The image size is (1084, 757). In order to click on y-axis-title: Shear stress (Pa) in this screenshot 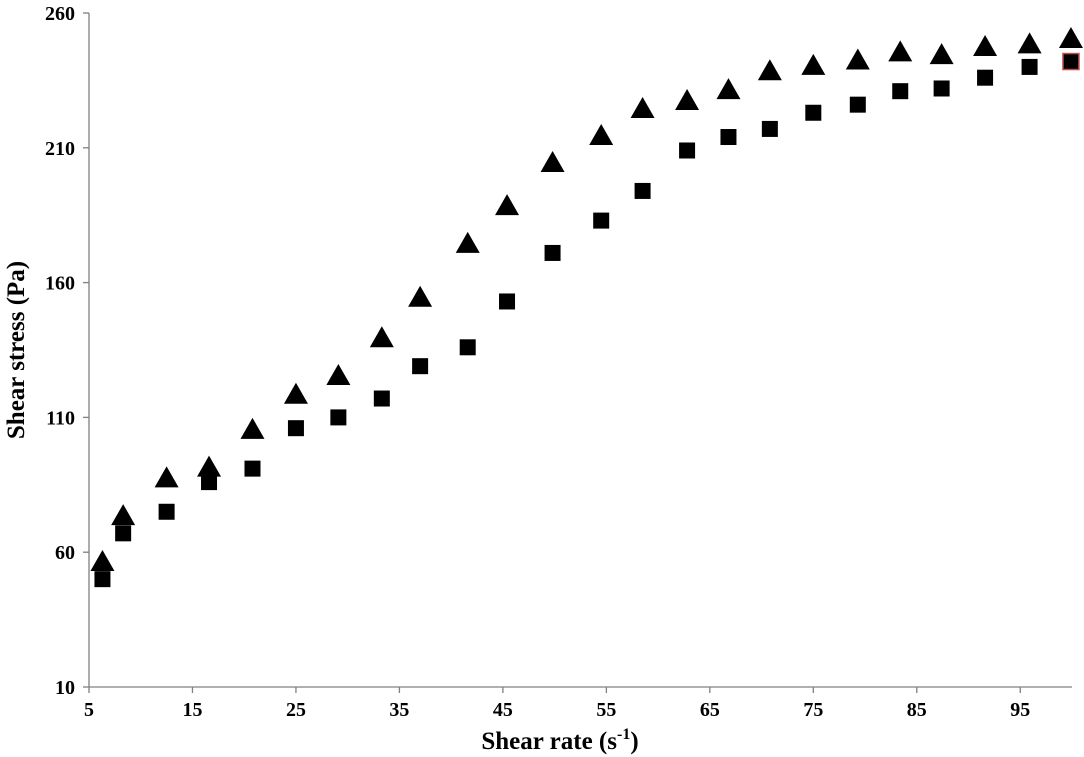, I will do `click(16, 350)`.